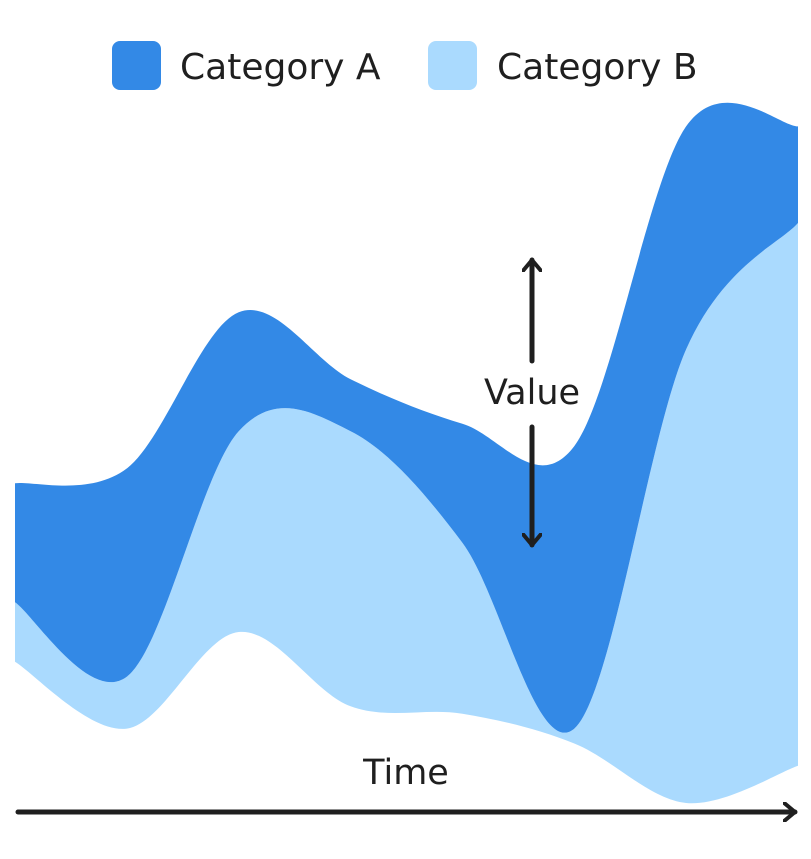  I want to click on value-annotation: Value, so click(532, 402).